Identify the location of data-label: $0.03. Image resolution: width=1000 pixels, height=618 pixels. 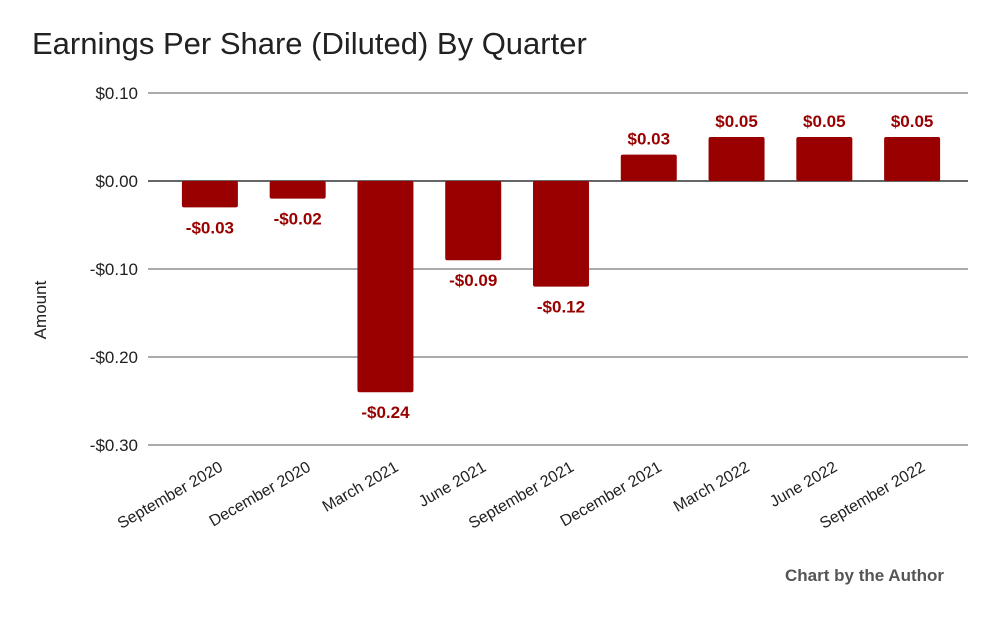
(649, 139).